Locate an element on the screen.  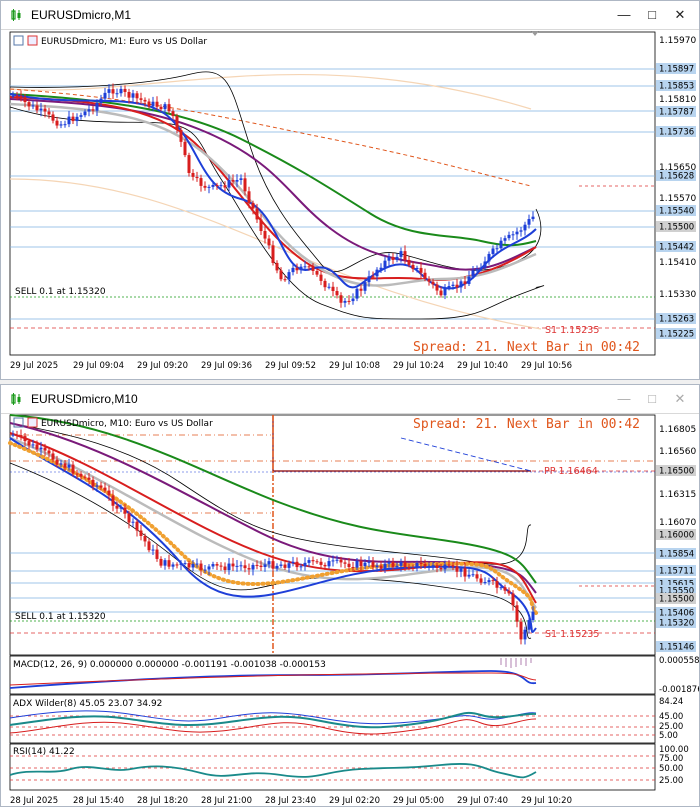
window-titlebar-m1: EURUSDmicro,M1 — □ ✕ is located at coordinates (350, 15).